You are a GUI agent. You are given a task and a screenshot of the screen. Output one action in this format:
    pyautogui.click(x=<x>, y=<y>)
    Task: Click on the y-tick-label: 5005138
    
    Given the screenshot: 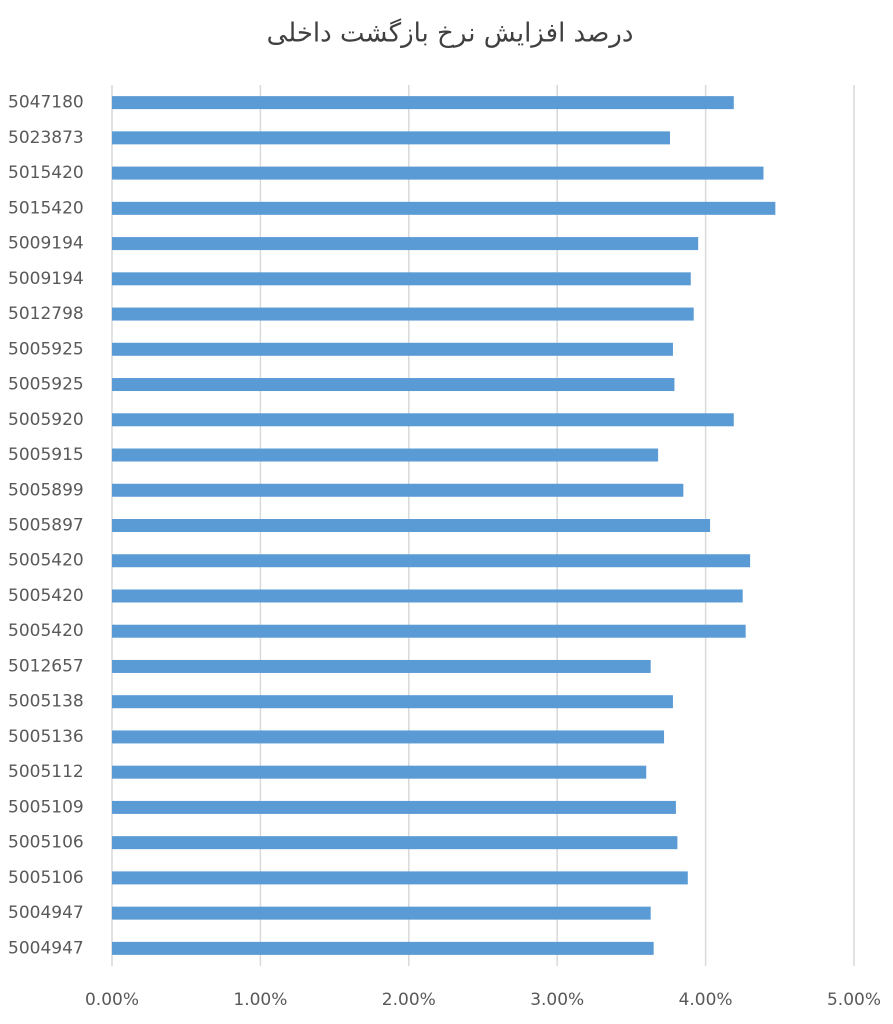 What is the action you would take?
    pyautogui.click(x=46, y=702)
    